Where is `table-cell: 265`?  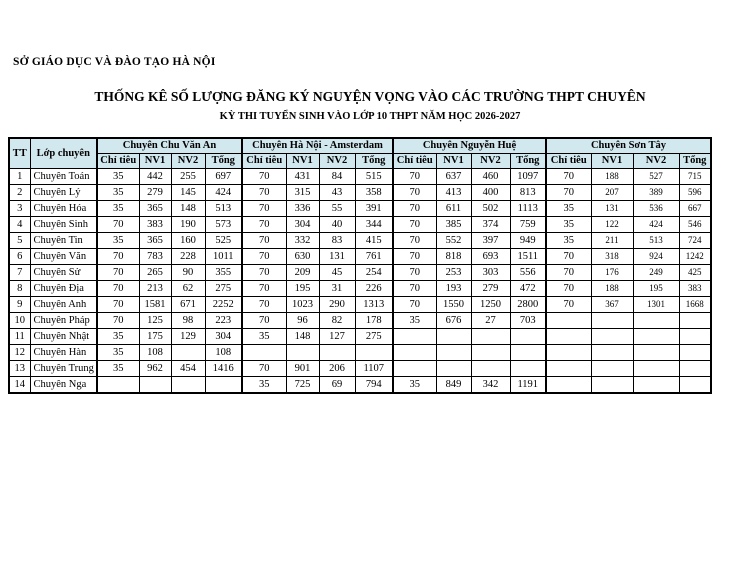
table-cell: 265 is located at coordinates (155, 272).